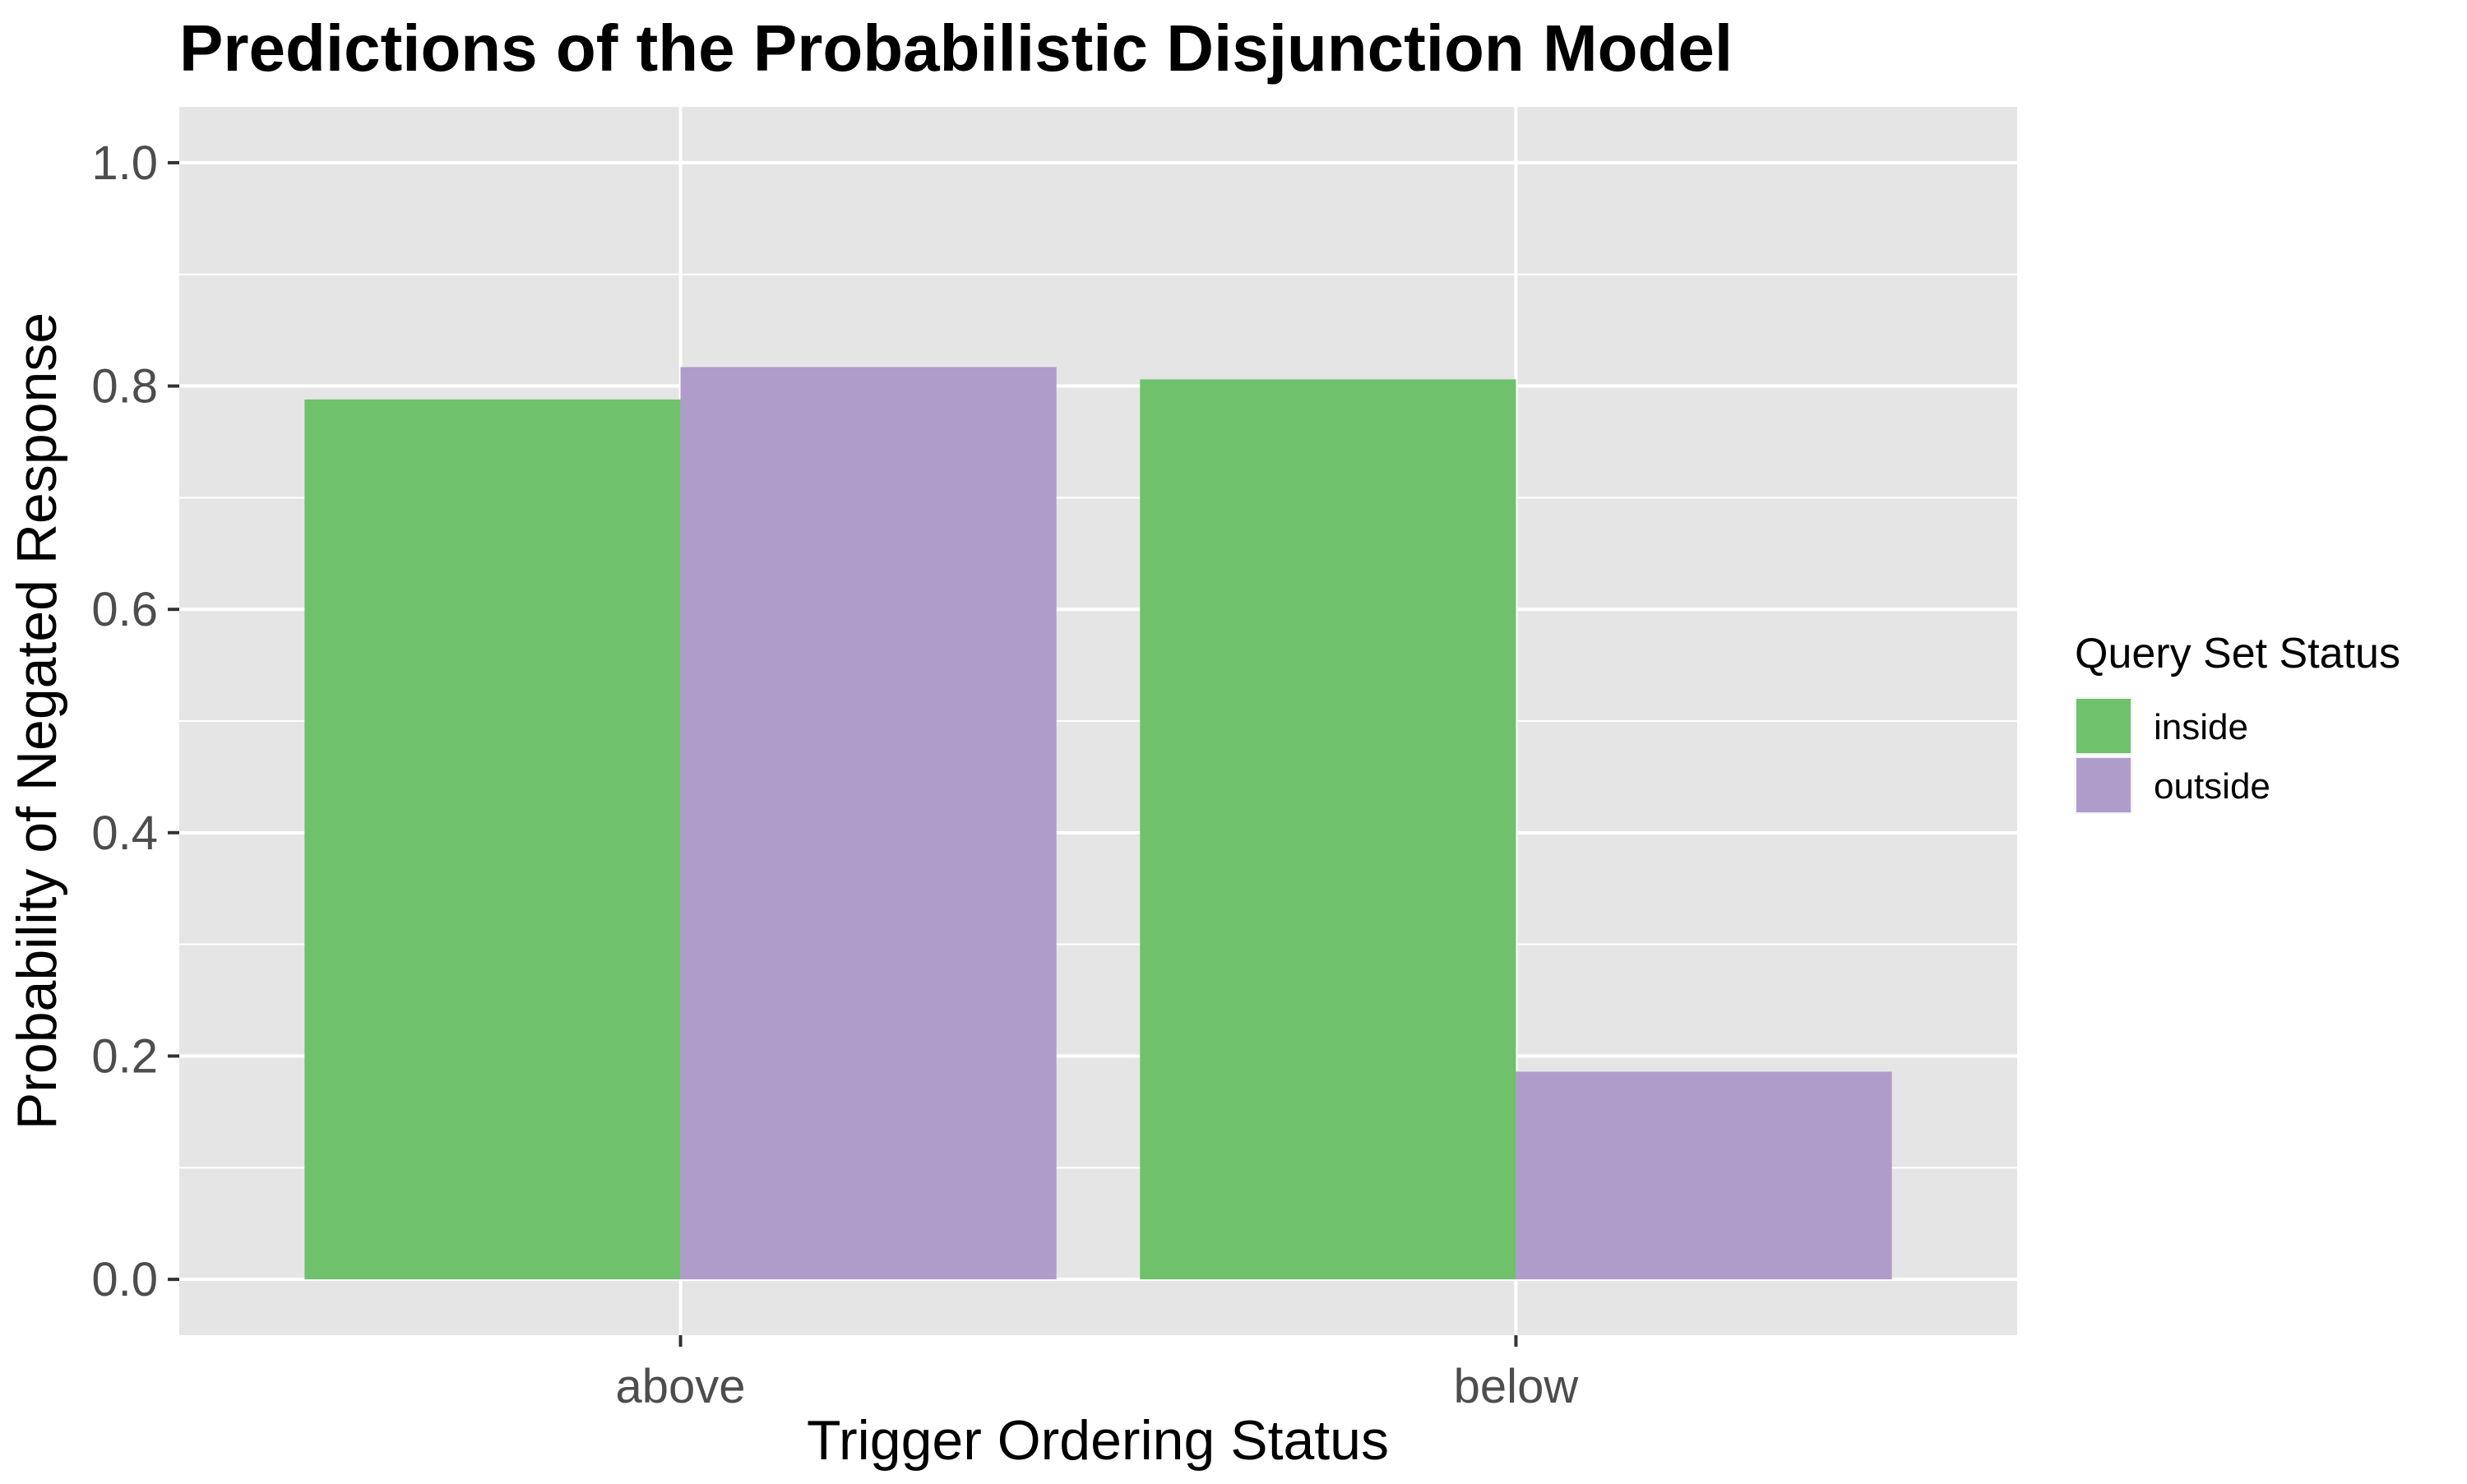  I want to click on y-tick-label: 0.0, so click(124, 1279).